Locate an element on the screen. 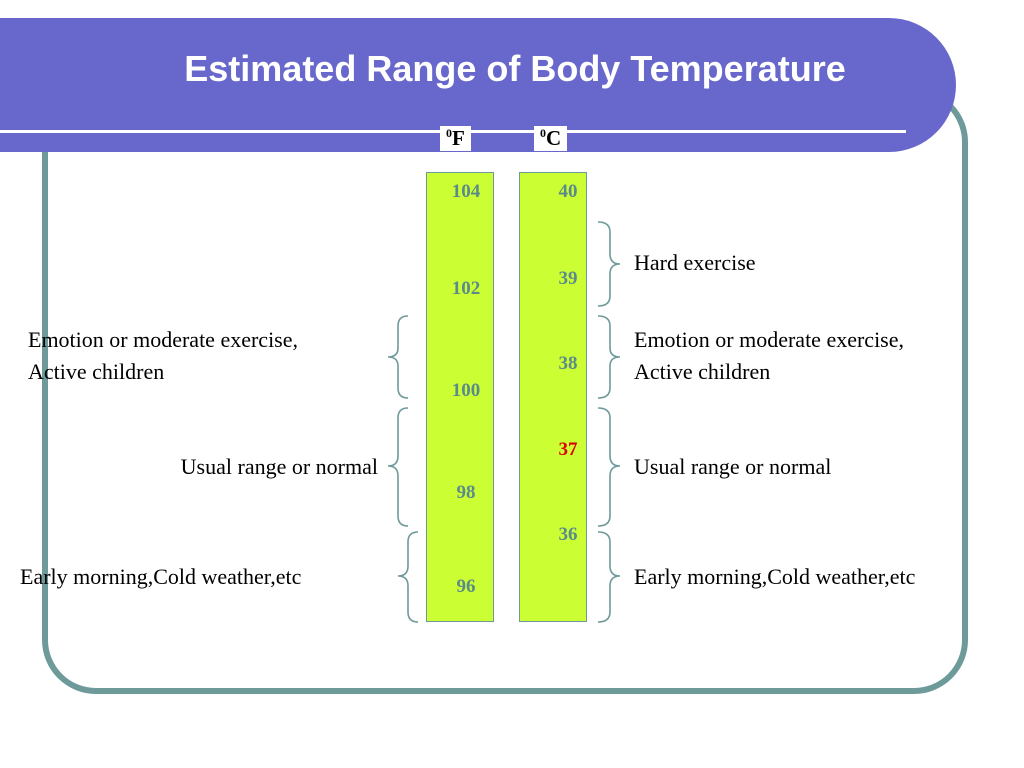 Image resolution: width=1024 pixels, height=768 pixels. left-label-early: Early morning,Cold weather,etc is located at coordinates (161, 576).